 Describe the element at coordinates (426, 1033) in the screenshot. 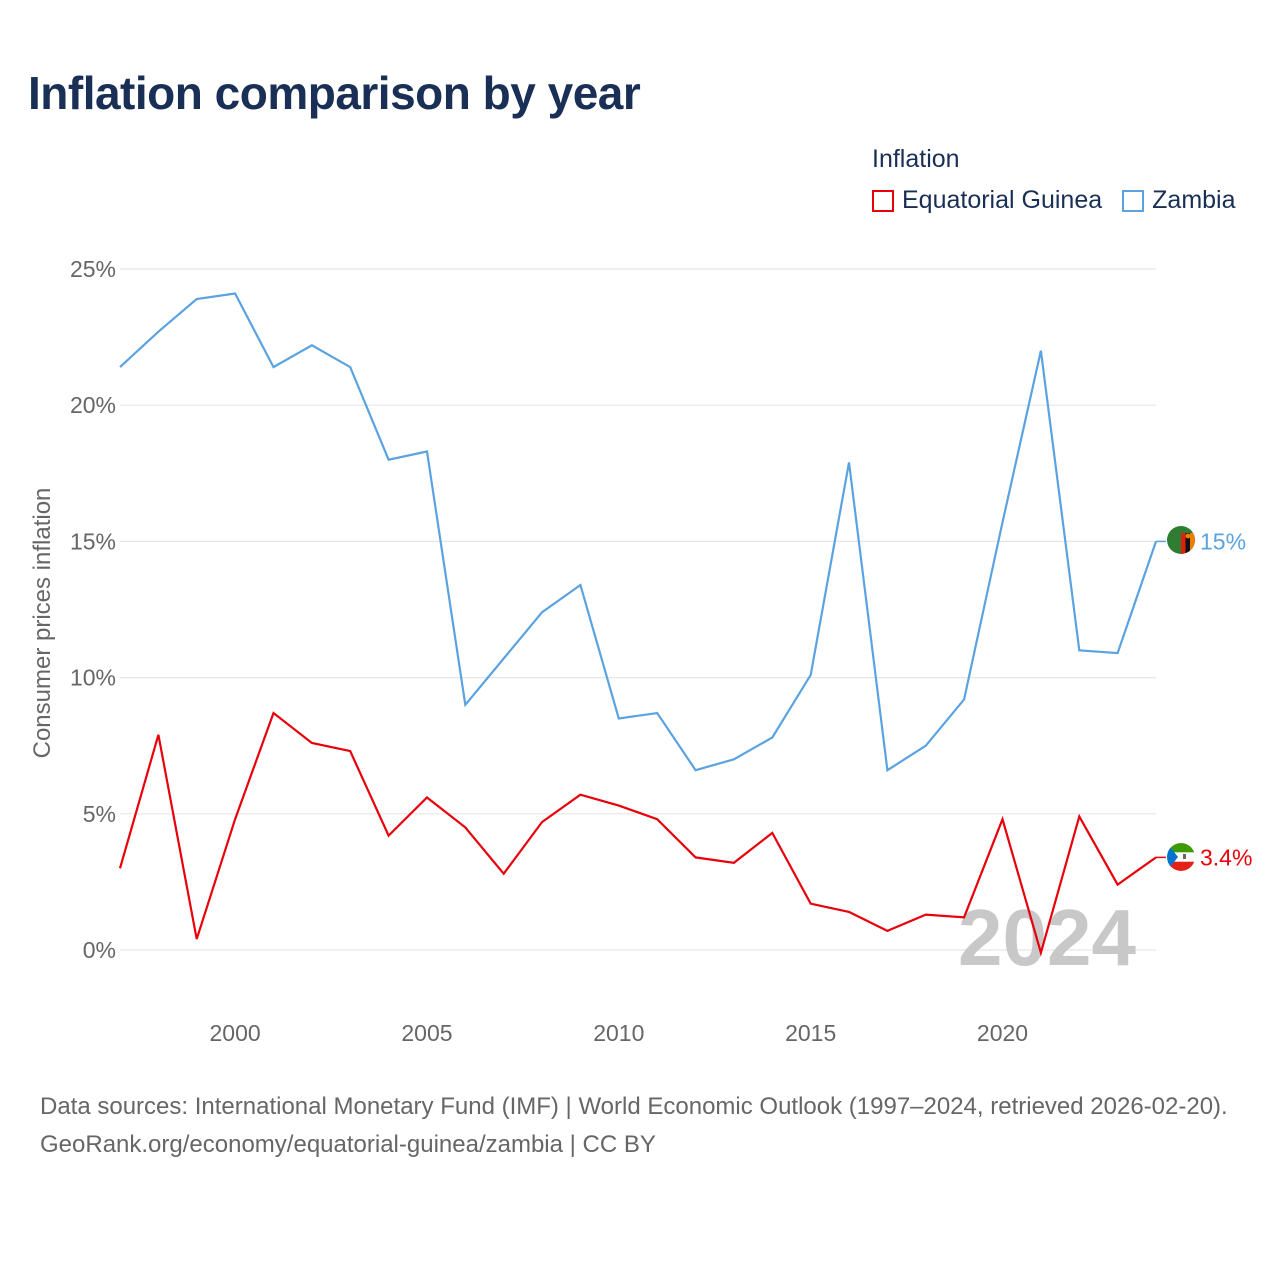

I see `x-tick-label: 2005` at that location.